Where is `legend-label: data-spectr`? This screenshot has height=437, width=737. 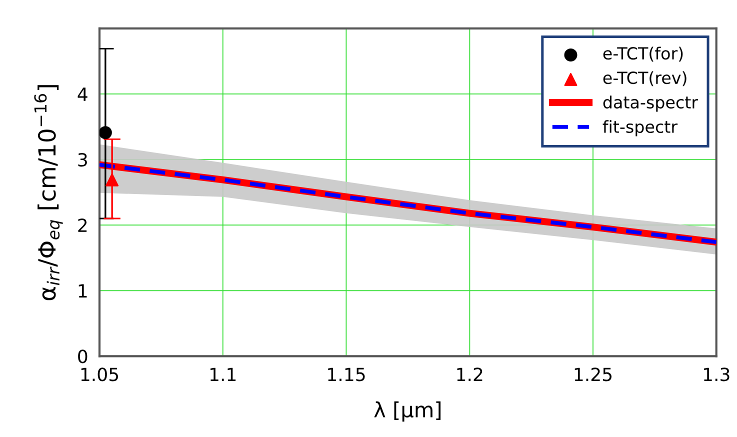 legend-label: data-spectr is located at coordinates (650, 104).